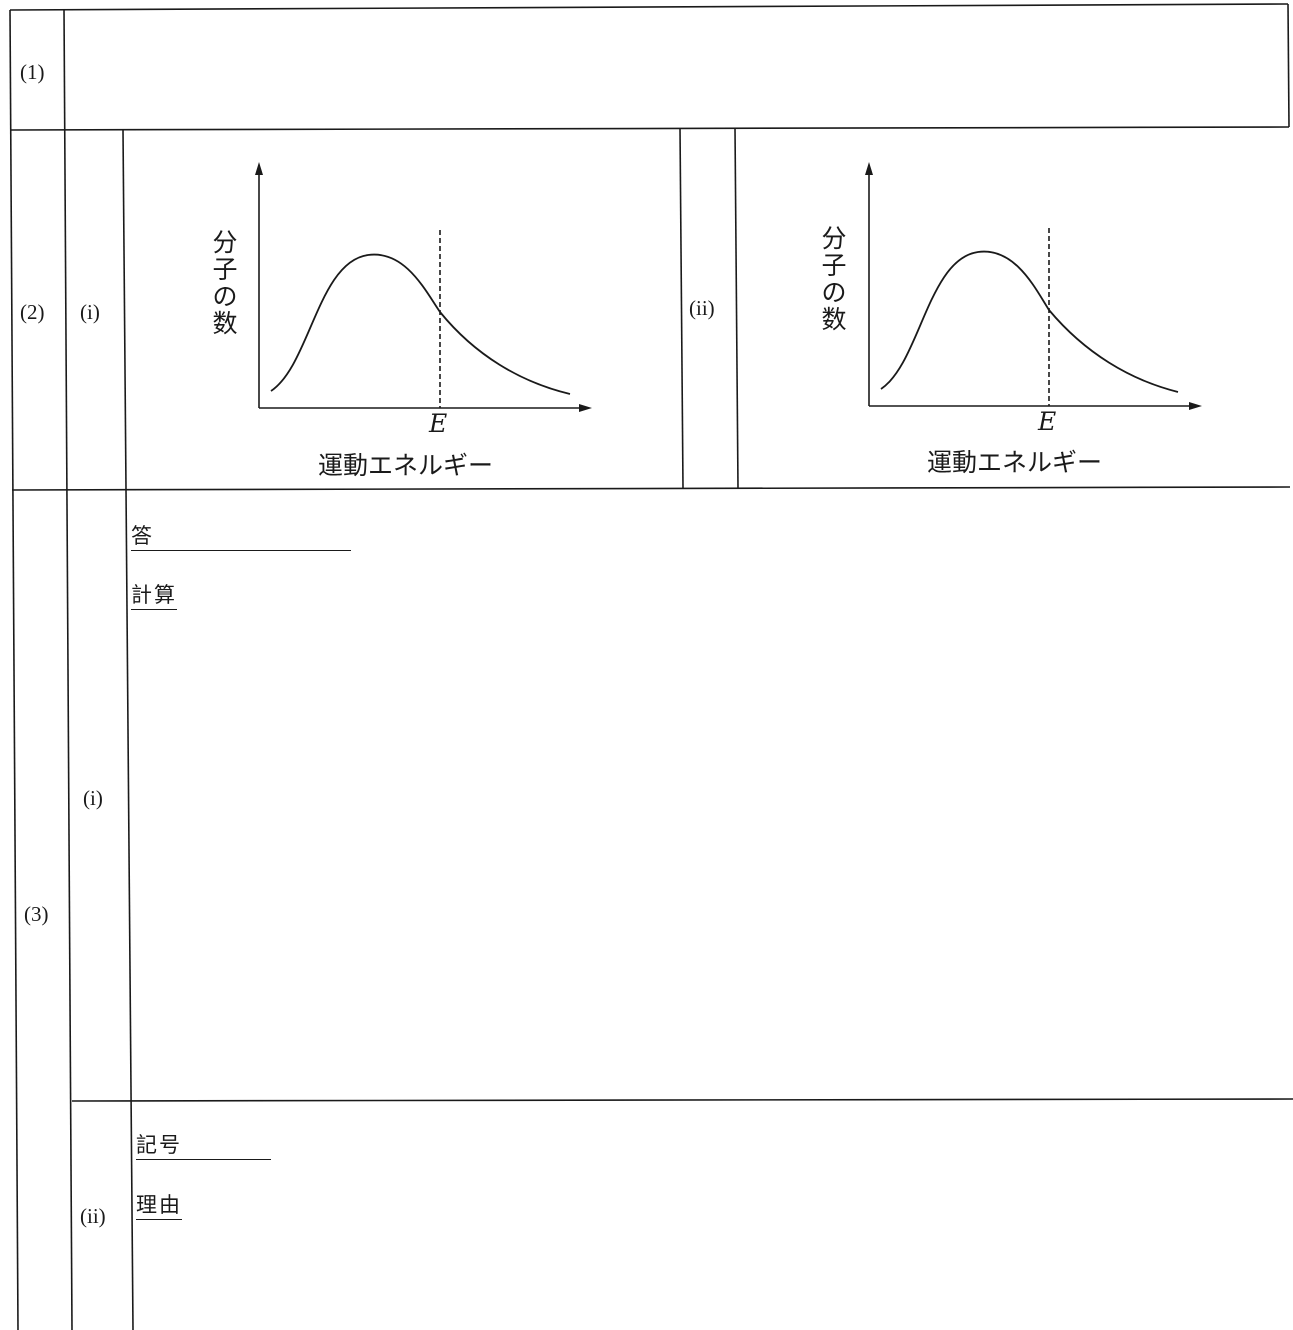 Image resolution: width=1293 pixels, height=1330 pixels. I want to click on q2-part-i-label: (i), so click(90, 312).